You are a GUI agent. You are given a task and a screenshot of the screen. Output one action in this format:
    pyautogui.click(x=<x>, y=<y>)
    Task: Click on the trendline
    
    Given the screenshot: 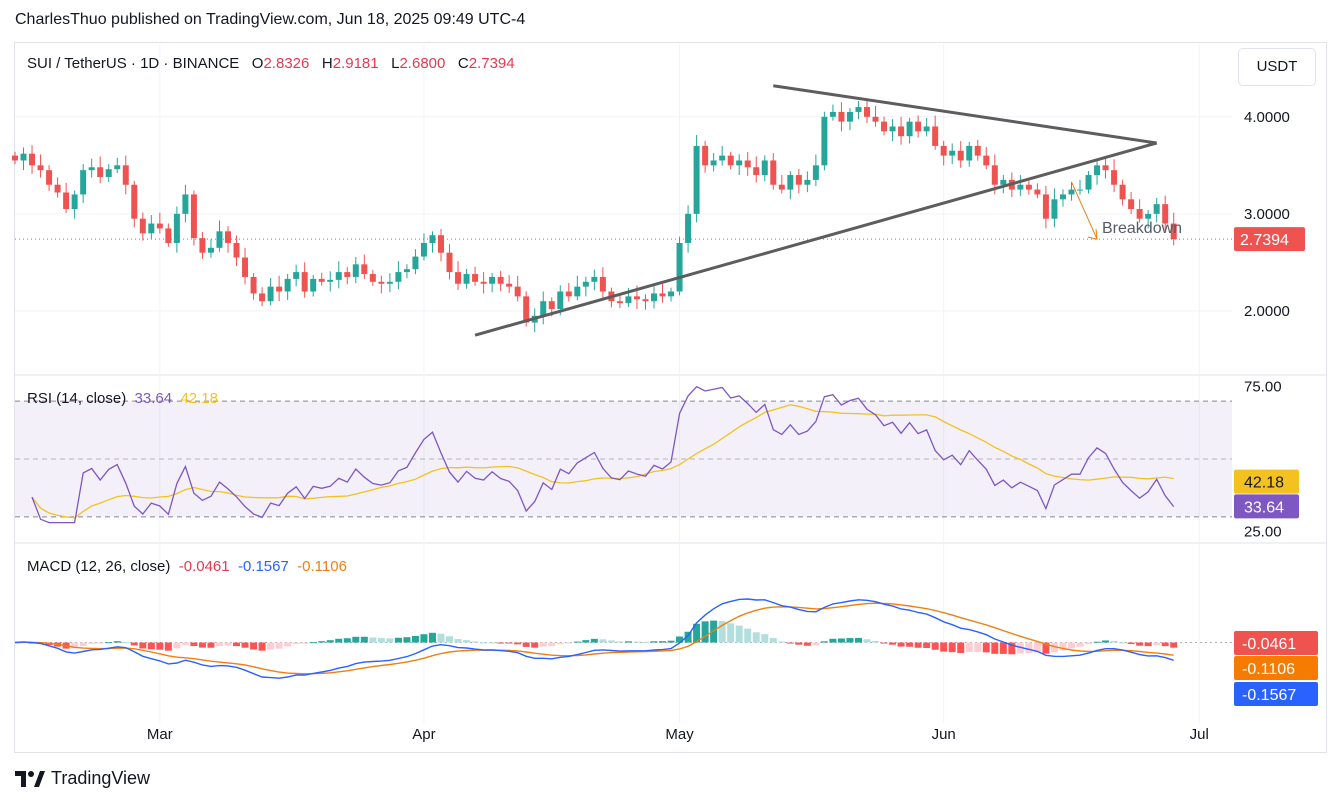 What is the action you would take?
    pyautogui.click(x=965, y=114)
    